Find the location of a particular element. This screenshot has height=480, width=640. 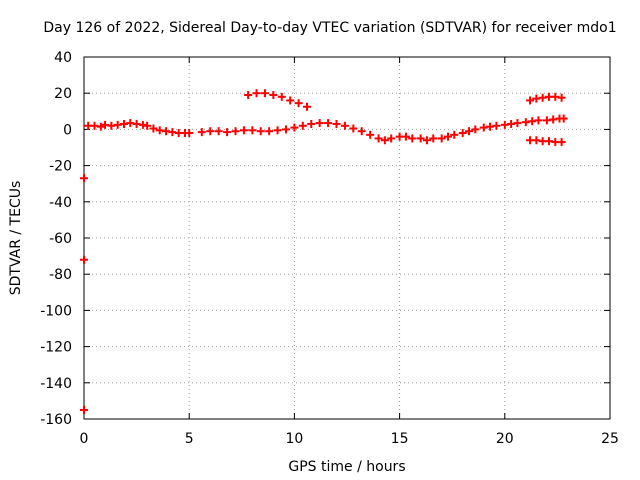

y-tick-label: 20 is located at coordinates (63, 94).